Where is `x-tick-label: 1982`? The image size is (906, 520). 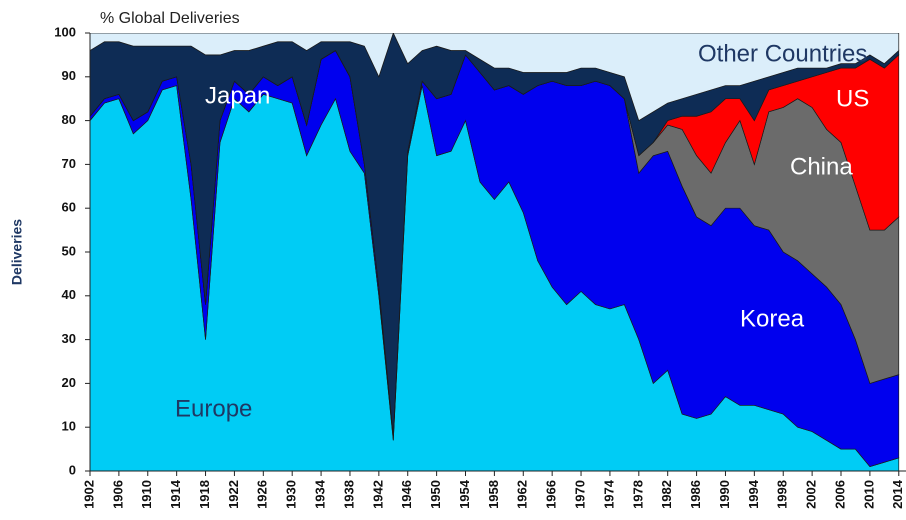
x-tick-label: 1982 is located at coordinates (666, 494).